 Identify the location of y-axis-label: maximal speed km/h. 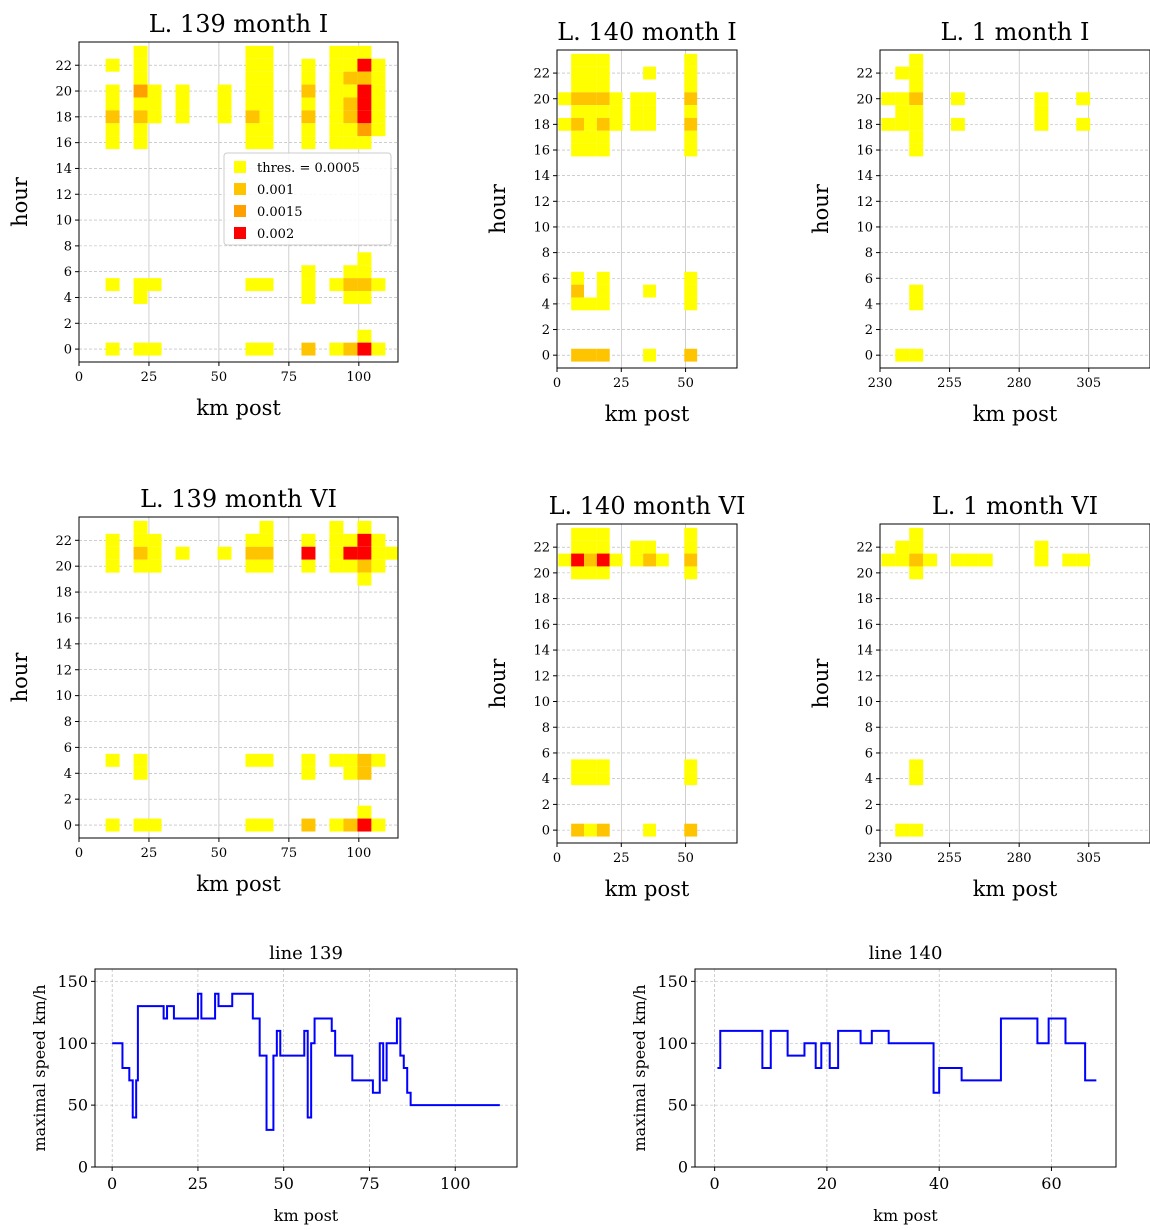
(639, 1067).